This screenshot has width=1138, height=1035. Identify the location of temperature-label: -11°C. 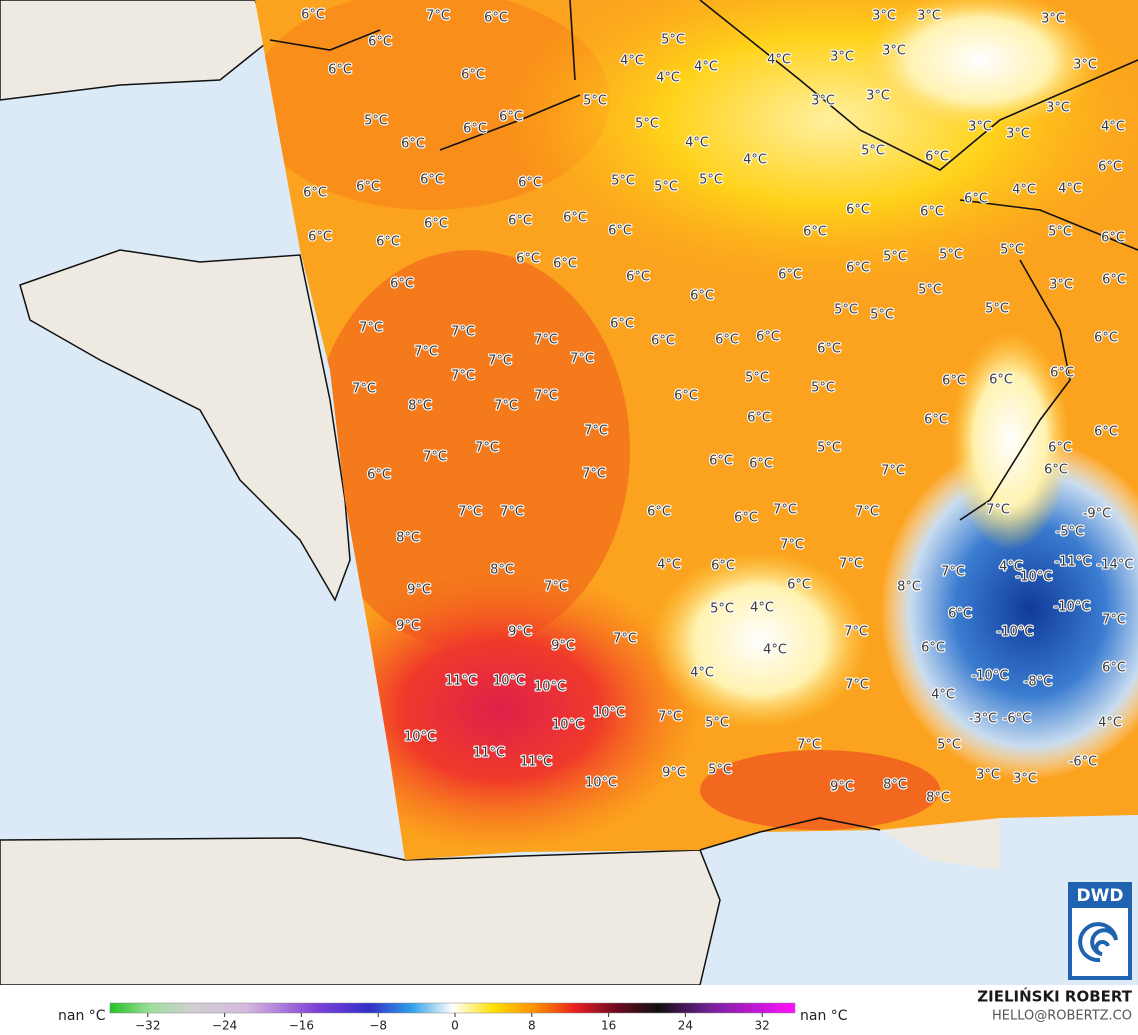
(1073, 562).